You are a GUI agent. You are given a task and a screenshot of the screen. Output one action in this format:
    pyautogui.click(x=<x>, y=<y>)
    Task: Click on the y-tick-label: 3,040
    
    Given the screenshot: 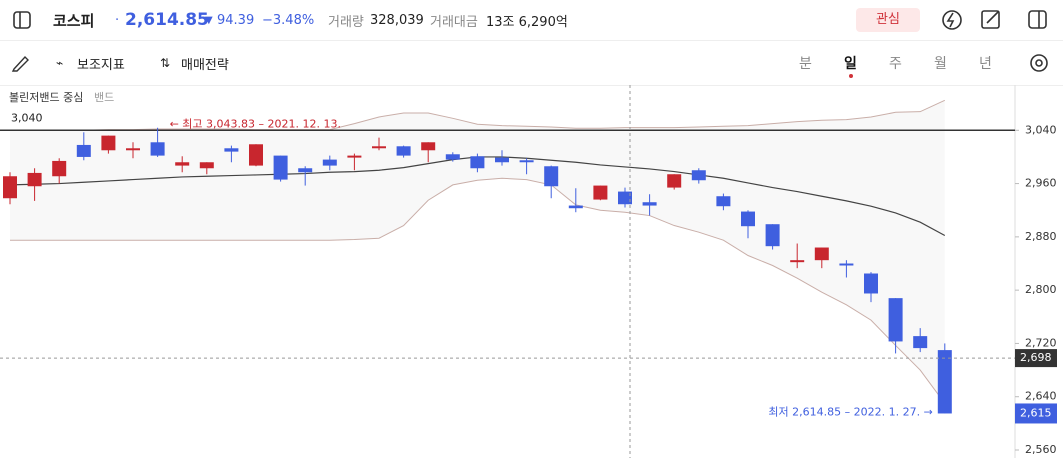 What is the action you would take?
    pyautogui.click(x=1041, y=129)
    